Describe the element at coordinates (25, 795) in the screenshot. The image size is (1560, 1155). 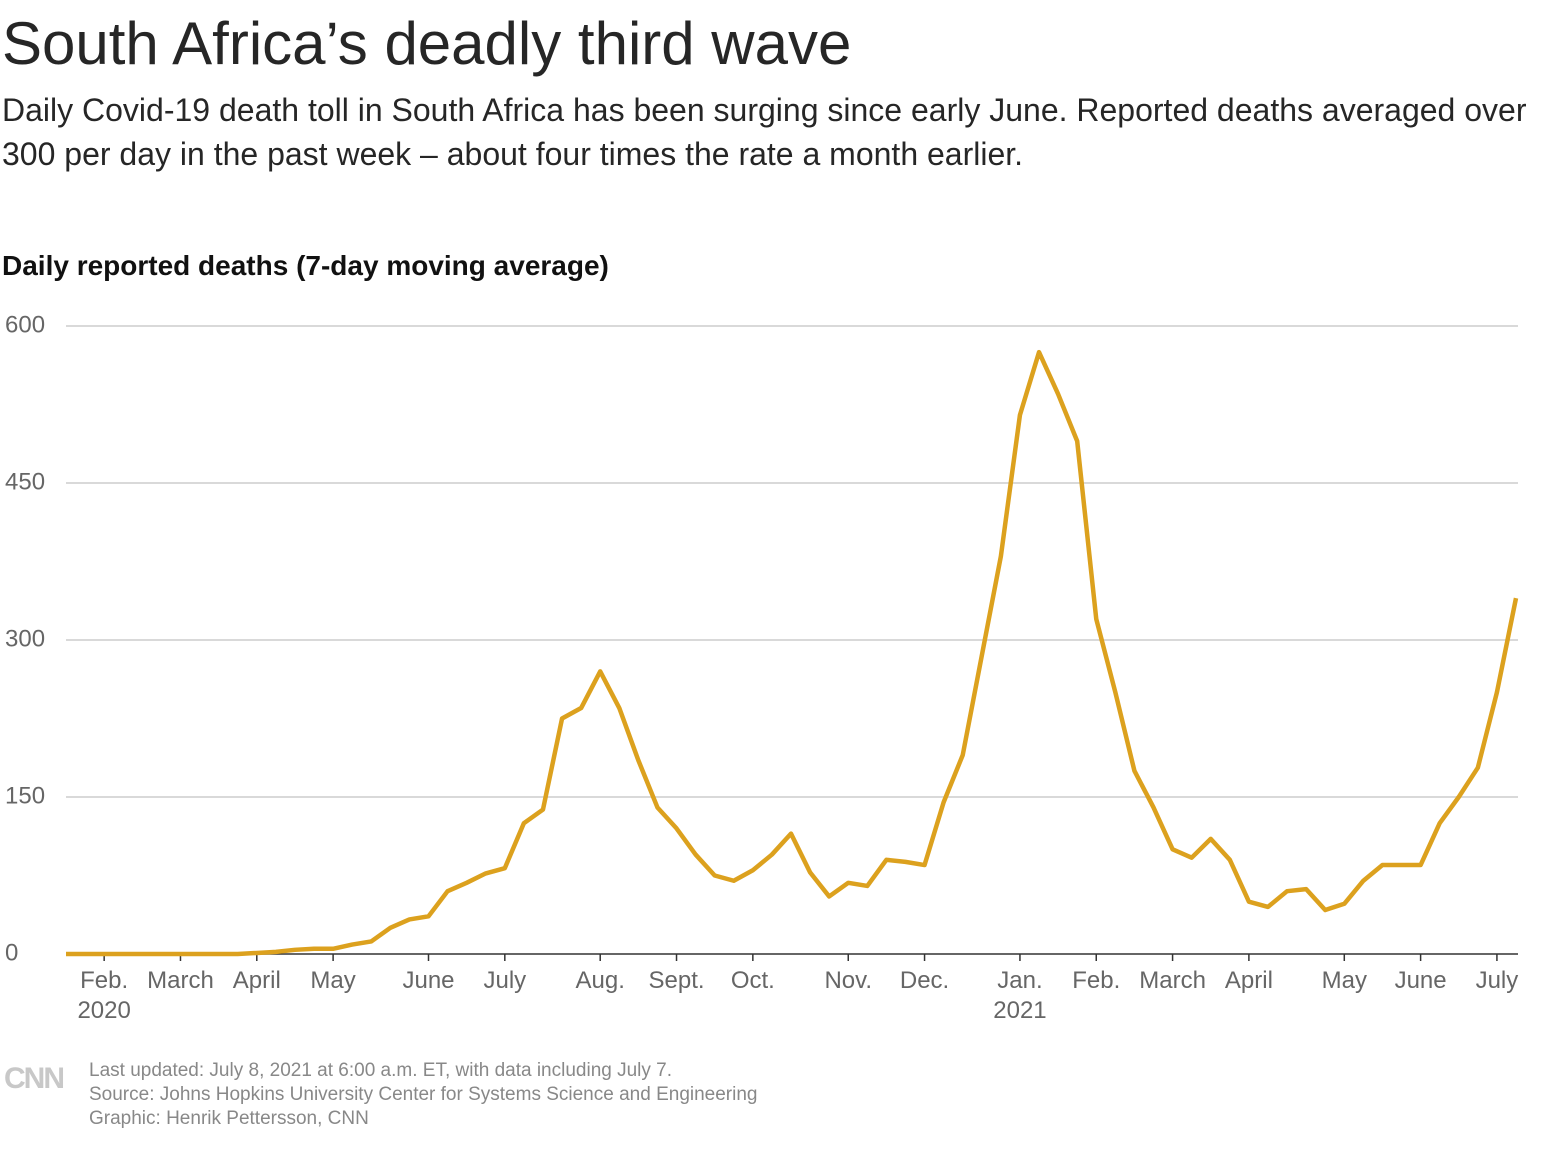
I see `y-tick-label: 150` at that location.